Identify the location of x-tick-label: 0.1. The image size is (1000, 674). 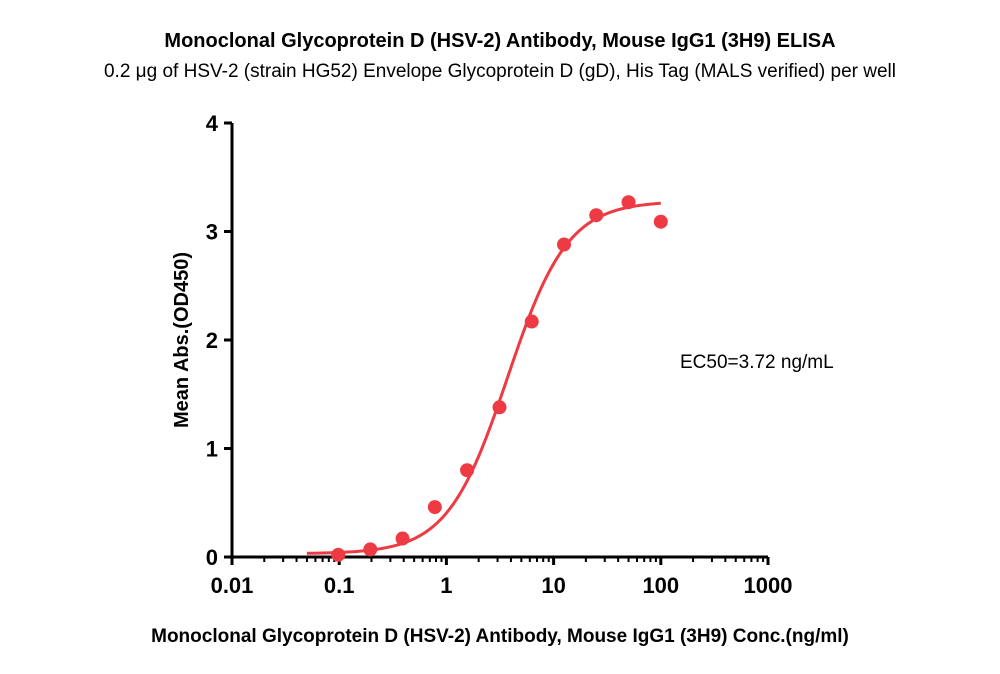
(339, 585).